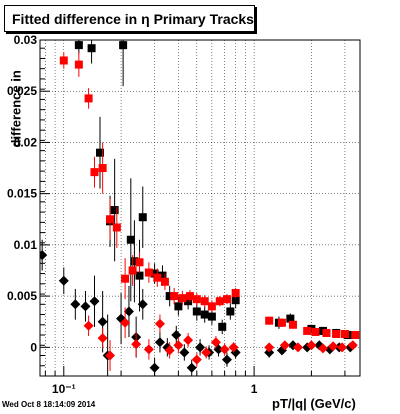 This screenshot has height=414, width=400. What do you see at coordinates (64, 389) in the screenshot?
I see `x-tick-label: 10⁻¹` at bounding box center [64, 389].